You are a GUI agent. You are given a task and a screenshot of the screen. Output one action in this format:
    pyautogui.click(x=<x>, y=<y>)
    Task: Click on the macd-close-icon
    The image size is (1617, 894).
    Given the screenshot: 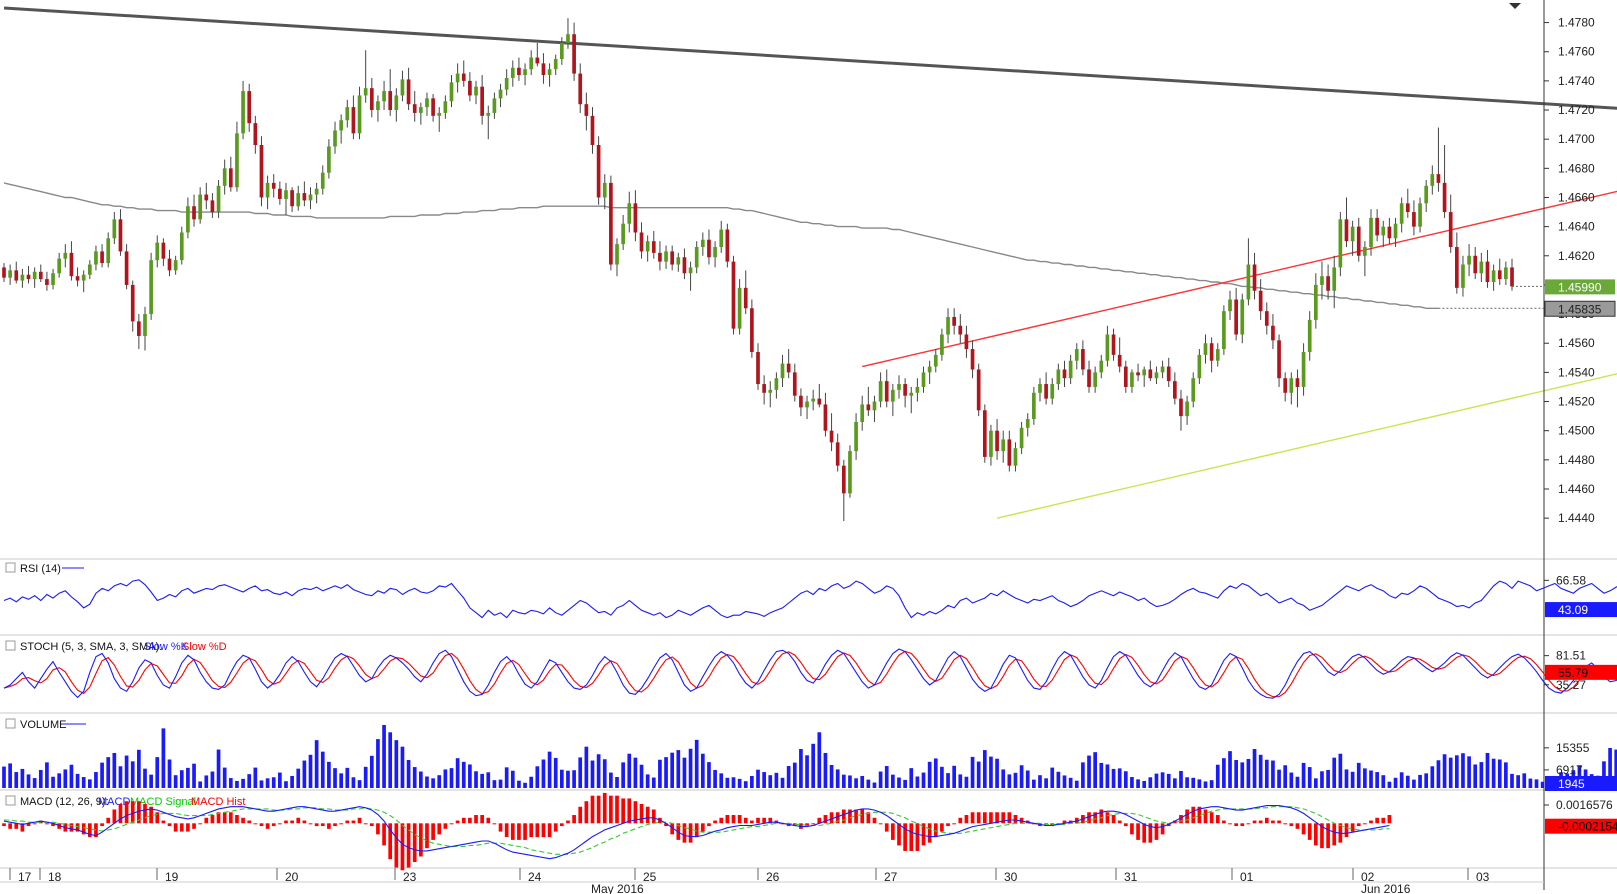 What is the action you would take?
    pyautogui.click(x=10, y=800)
    